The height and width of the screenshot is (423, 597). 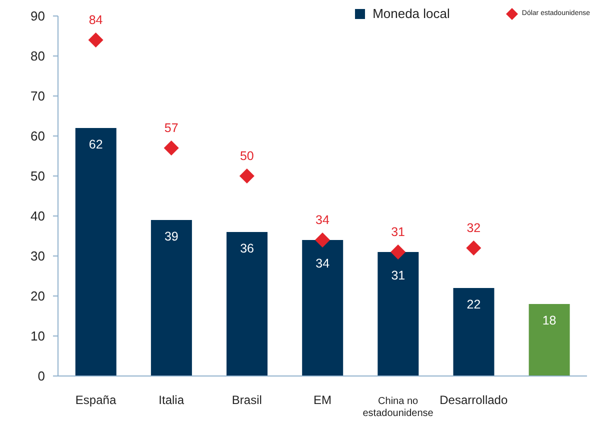 What do you see at coordinates (37, 336) in the screenshot?
I see `y-tick-label: 10` at bounding box center [37, 336].